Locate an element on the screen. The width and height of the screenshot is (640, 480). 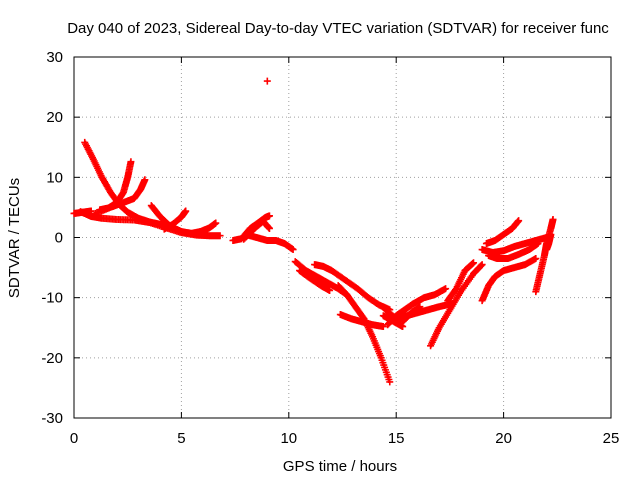
x-tick-label: 20 is located at coordinates (503, 438).